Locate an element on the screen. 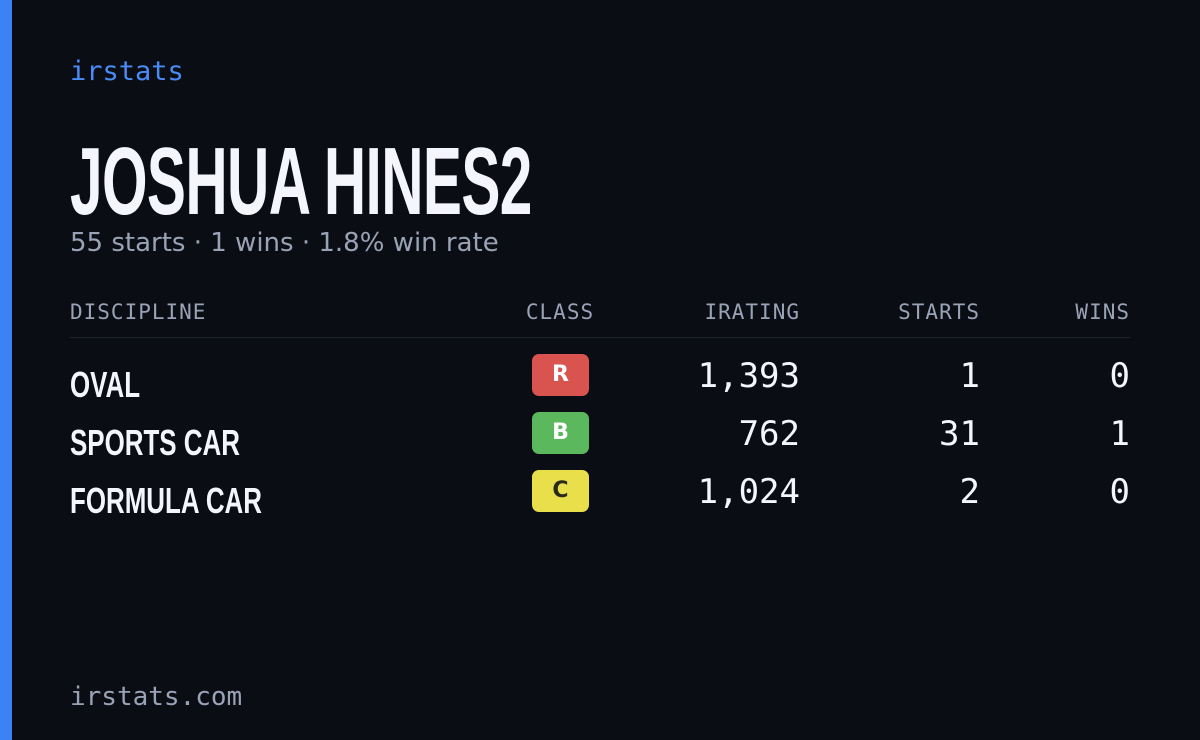  column-header: STARTS is located at coordinates (939, 312).